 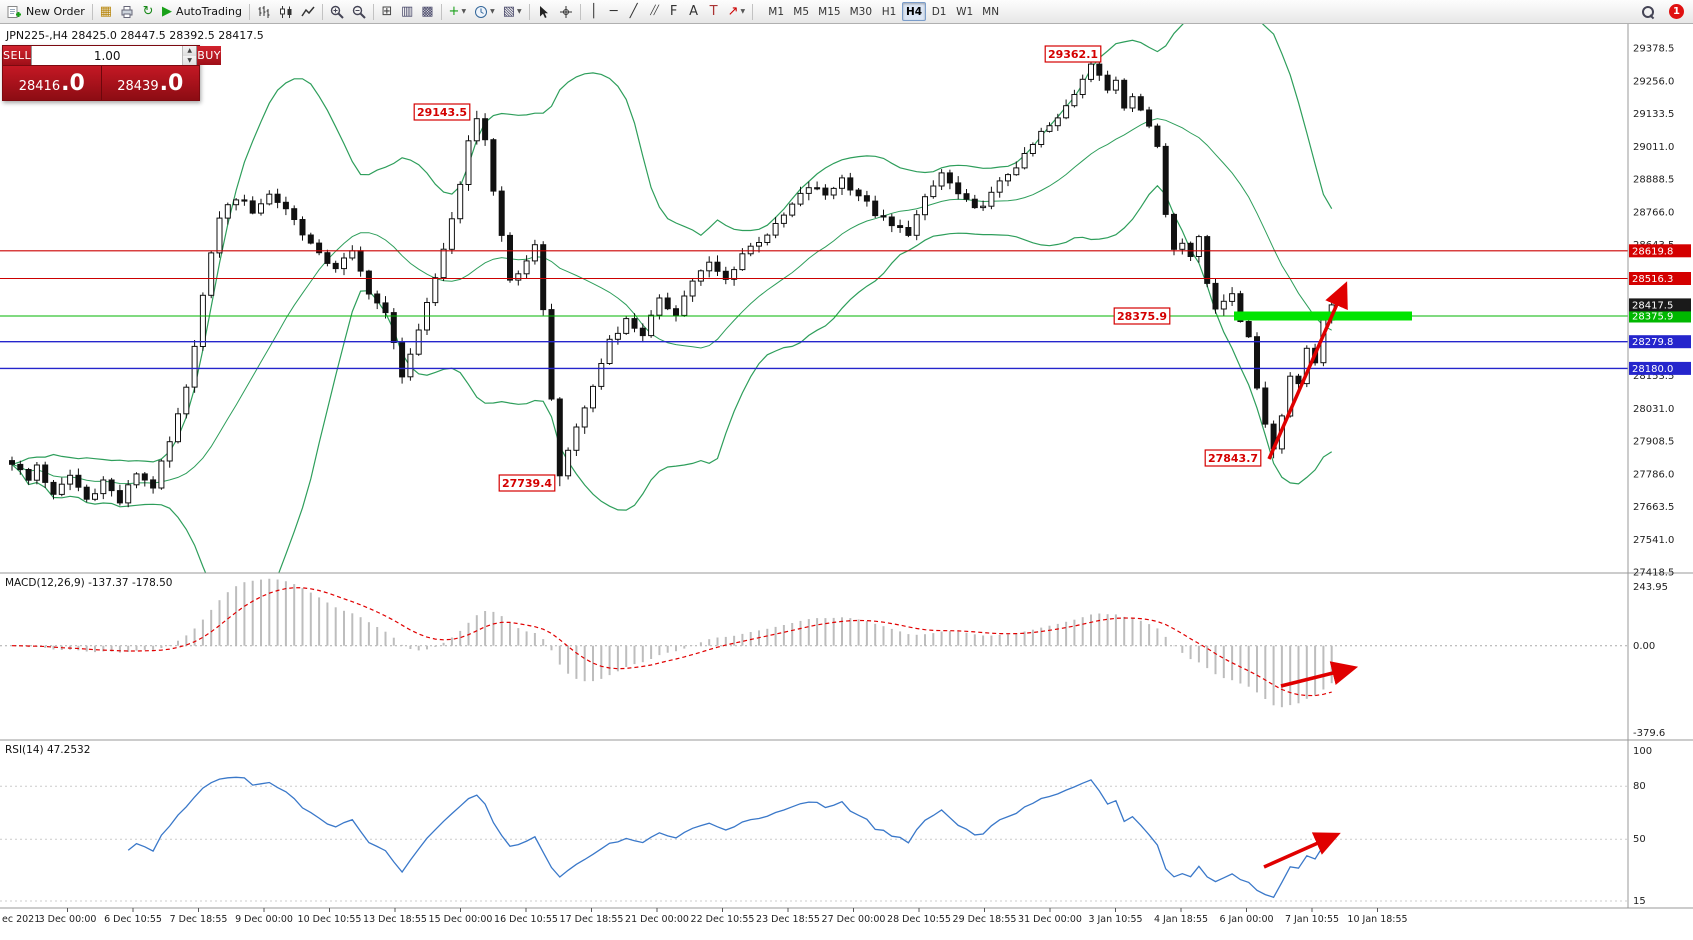 What do you see at coordinates (1676, 11) in the screenshot?
I see `alert-badge: 1` at bounding box center [1676, 11].